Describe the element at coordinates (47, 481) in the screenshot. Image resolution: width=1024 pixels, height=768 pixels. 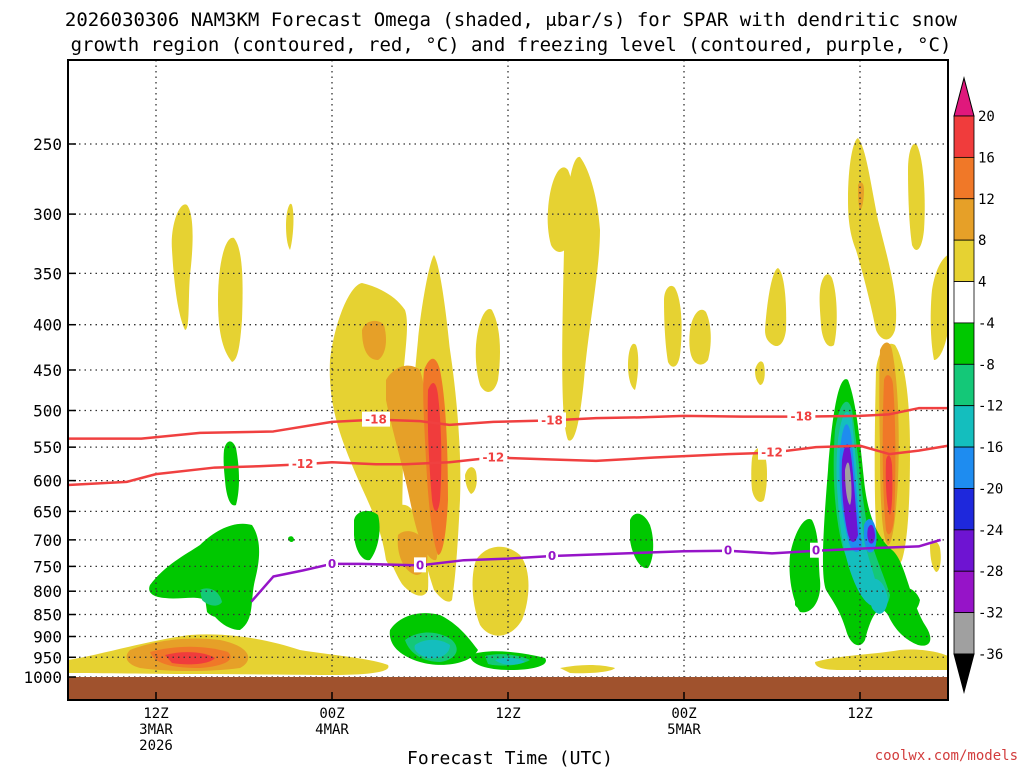
I see `y-tick-label: 600` at that location.